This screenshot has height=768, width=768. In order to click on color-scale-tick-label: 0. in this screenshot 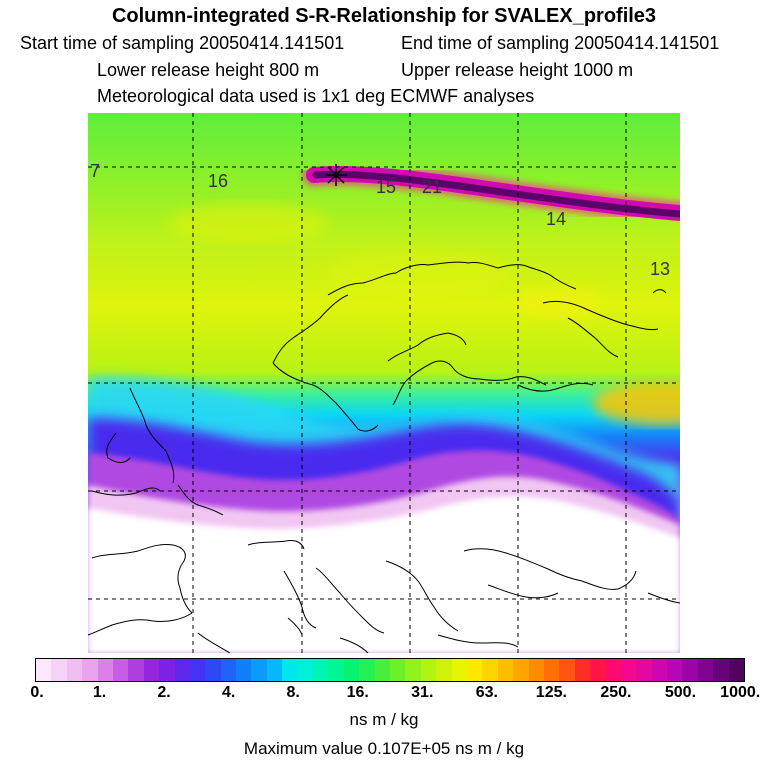, I will do `click(37, 692)`.